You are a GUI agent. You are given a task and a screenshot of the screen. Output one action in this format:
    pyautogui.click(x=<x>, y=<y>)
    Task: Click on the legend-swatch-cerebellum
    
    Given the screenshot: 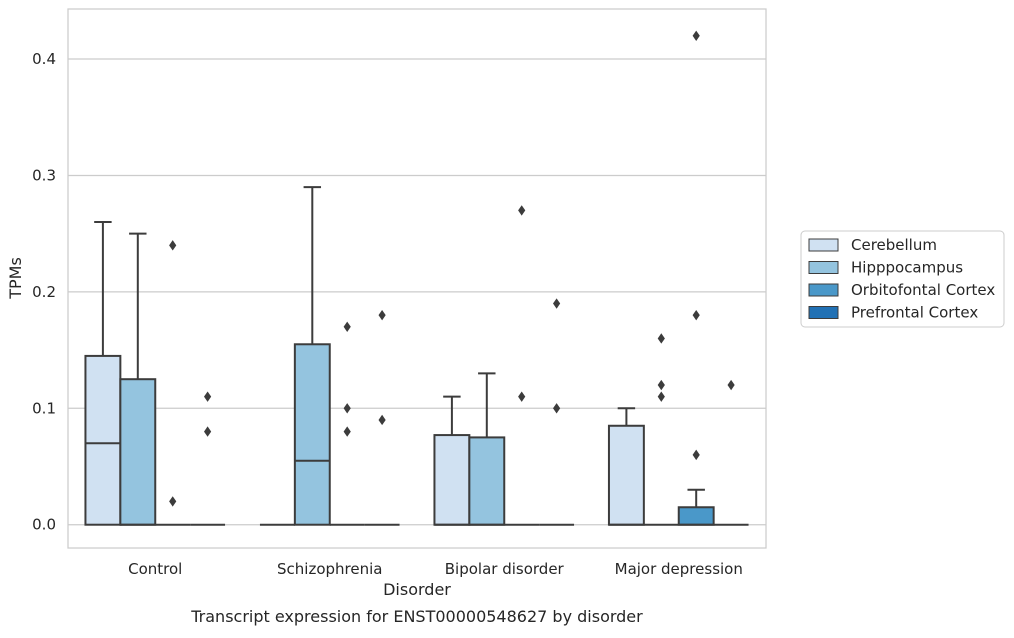 What is the action you would take?
    pyautogui.click(x=823, y=245)
    